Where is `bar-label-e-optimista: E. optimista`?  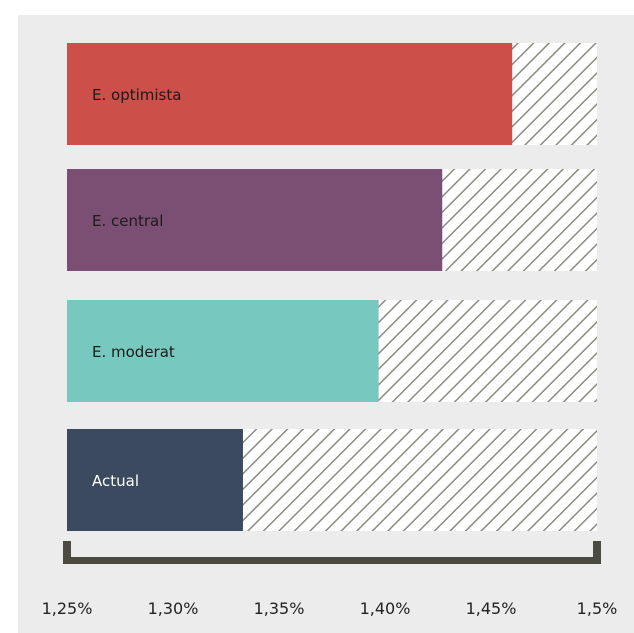 bar-label-e-optimista: E. optimista is located at coordinates (136, 95).